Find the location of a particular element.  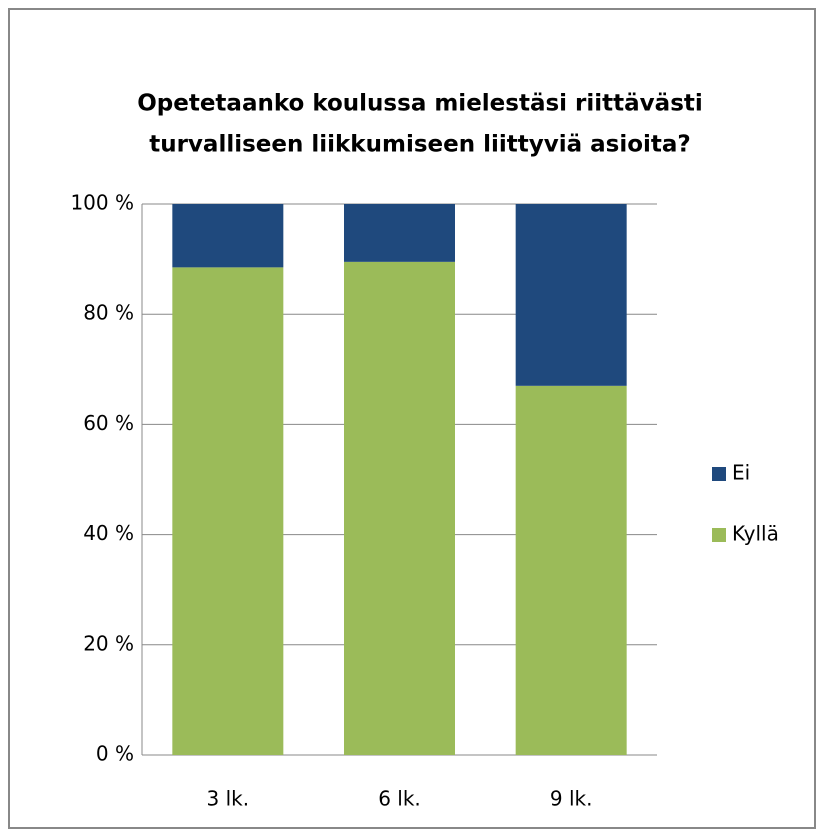

y-tick-label: 60 % is located at coordinates (108, 423).